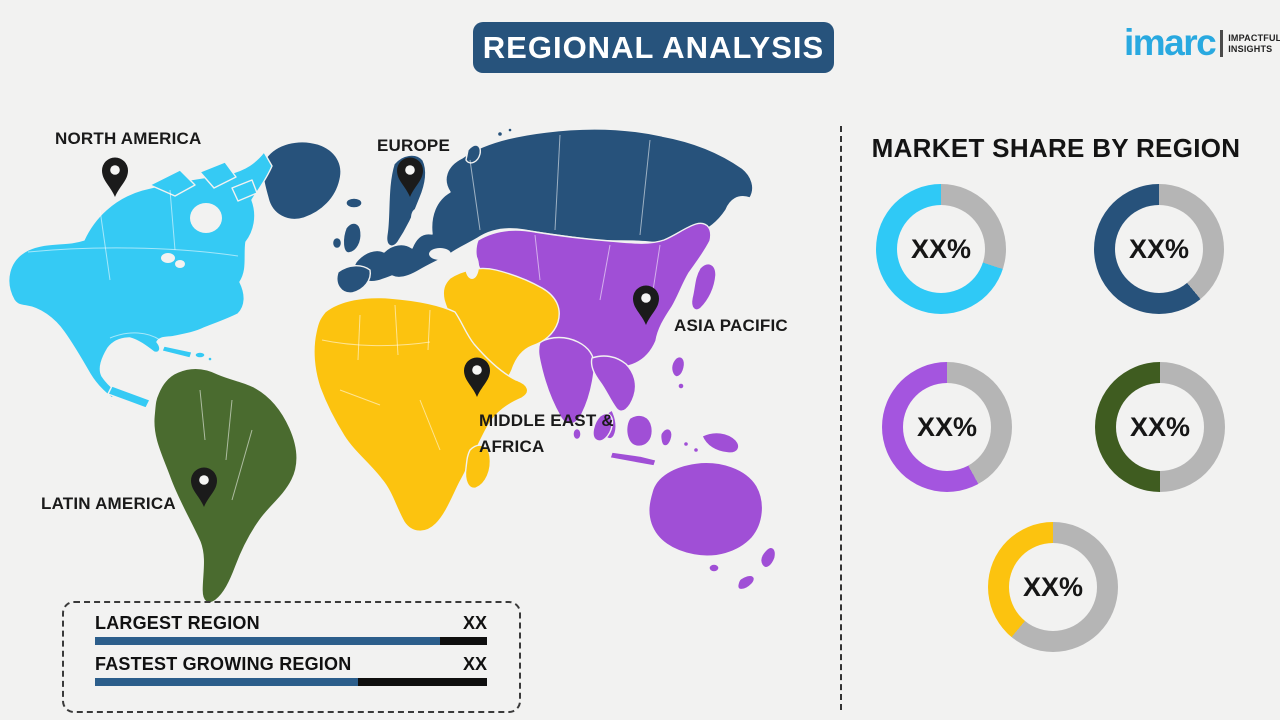  I want to click on label-asia-pacific: ASIA PACIFIC, so click(731, 325).